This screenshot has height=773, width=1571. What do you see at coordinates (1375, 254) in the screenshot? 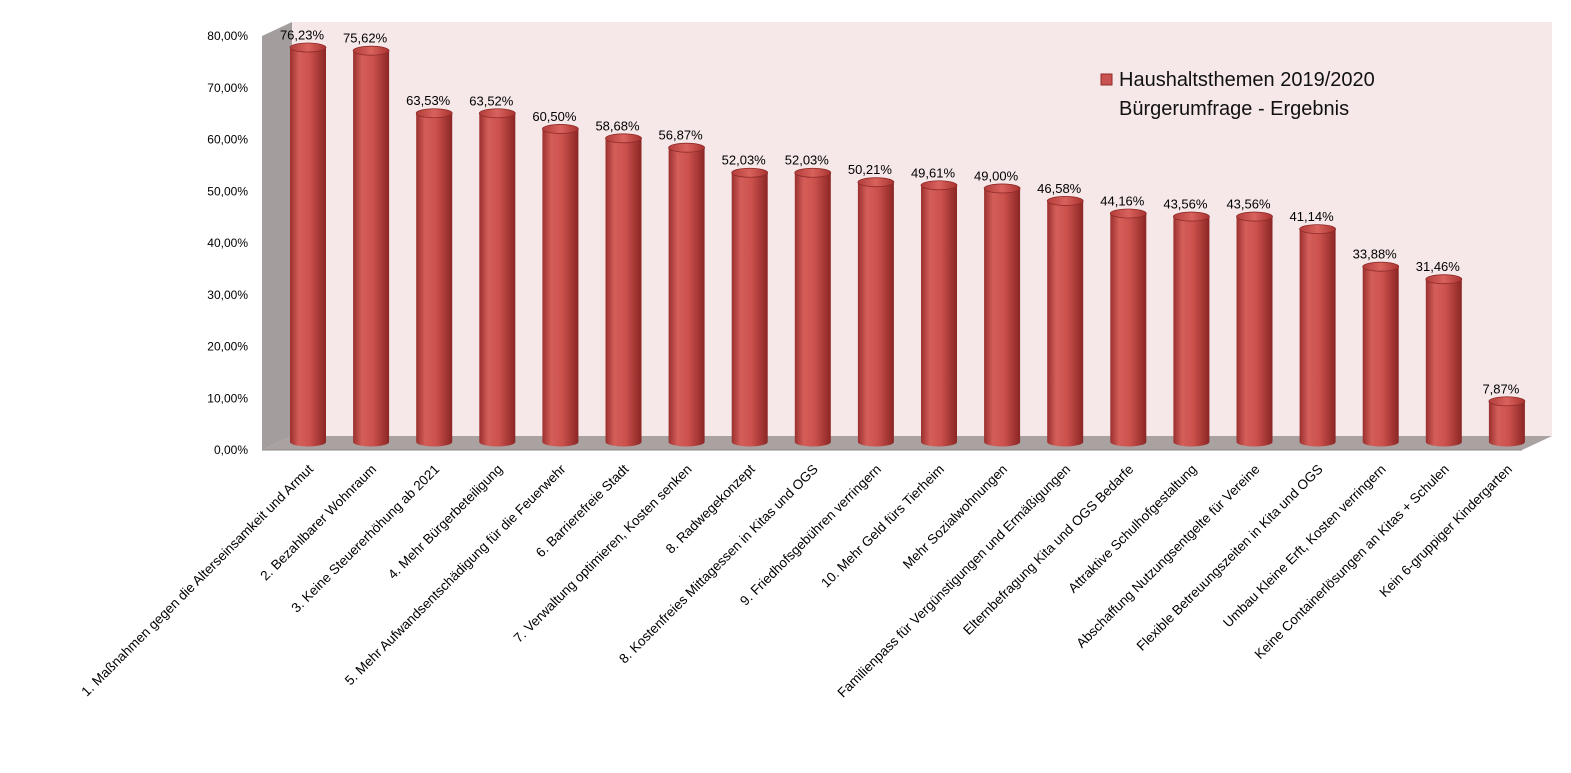
I see `data-label: 33,88%` at bounding box center [1375, 254].